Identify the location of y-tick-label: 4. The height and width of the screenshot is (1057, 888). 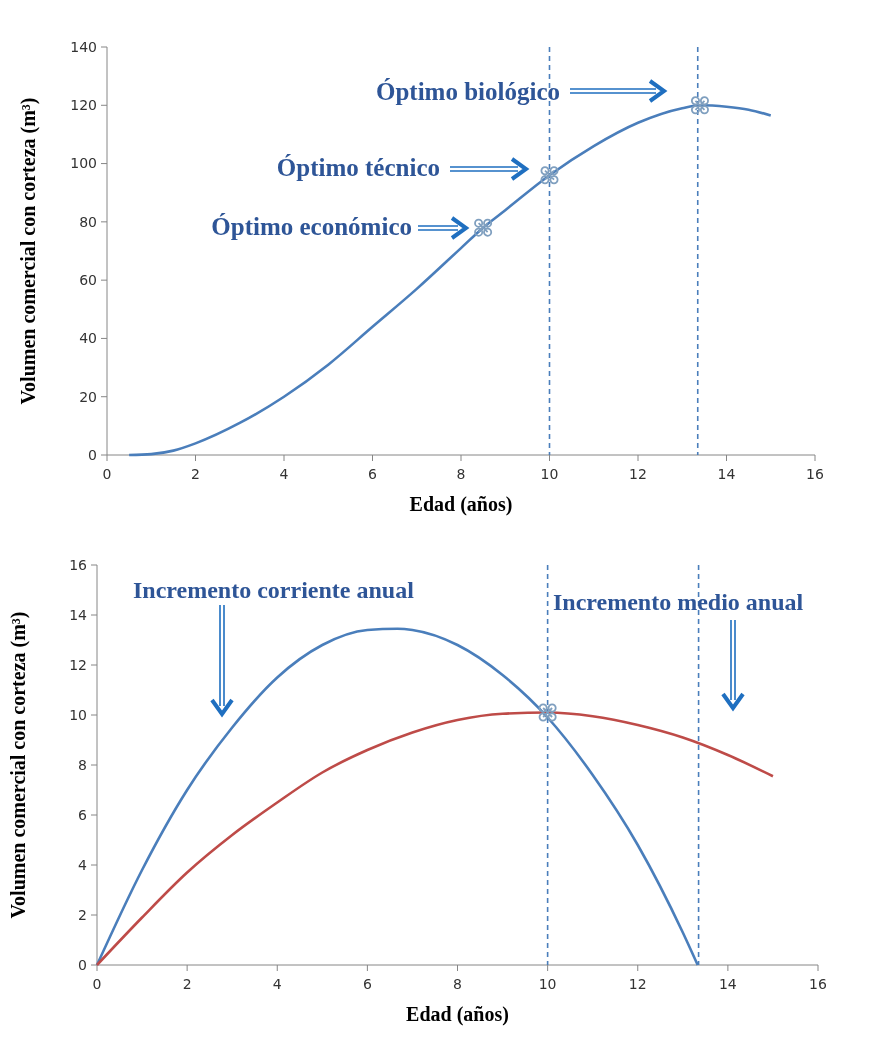
(83, 864).